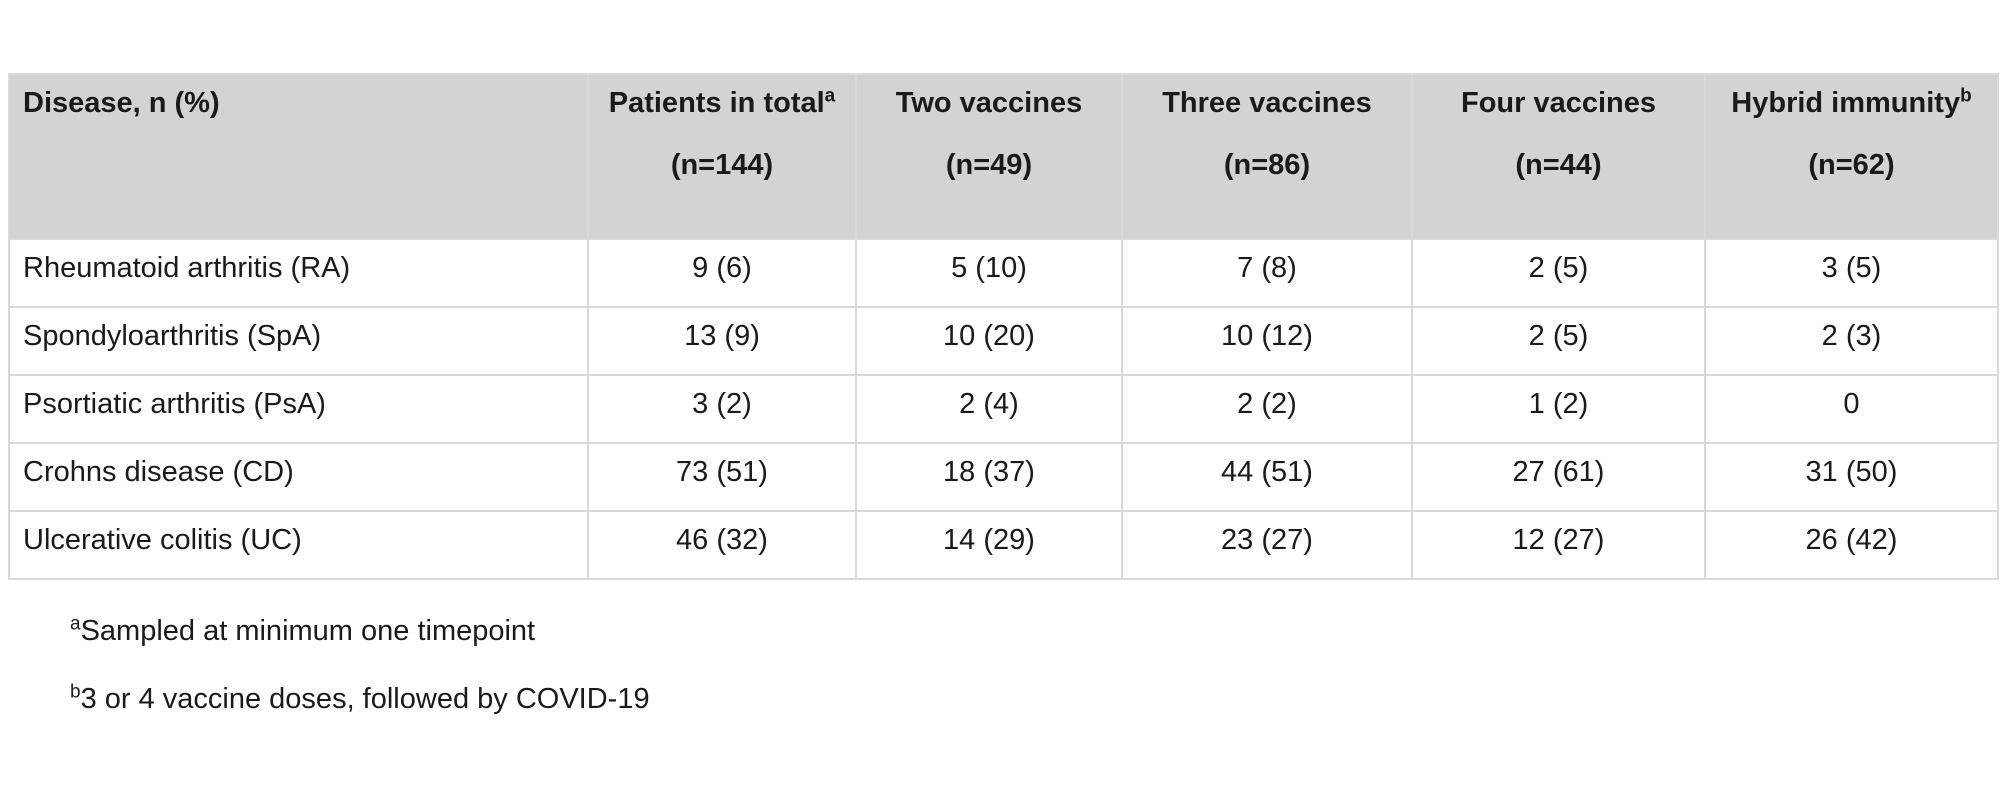 Image resolution: width=2000 pixels, height=807 pixels. I want to click on value-cell: 44 (51), so click(1267, 477).